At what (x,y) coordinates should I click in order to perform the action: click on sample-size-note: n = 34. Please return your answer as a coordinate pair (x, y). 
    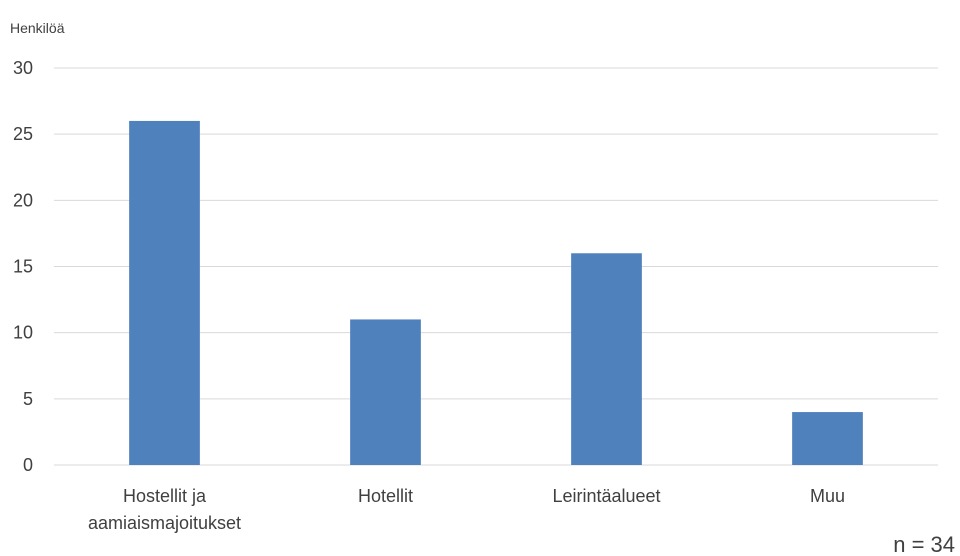
    Looking at the image, I should click on (924, 544).